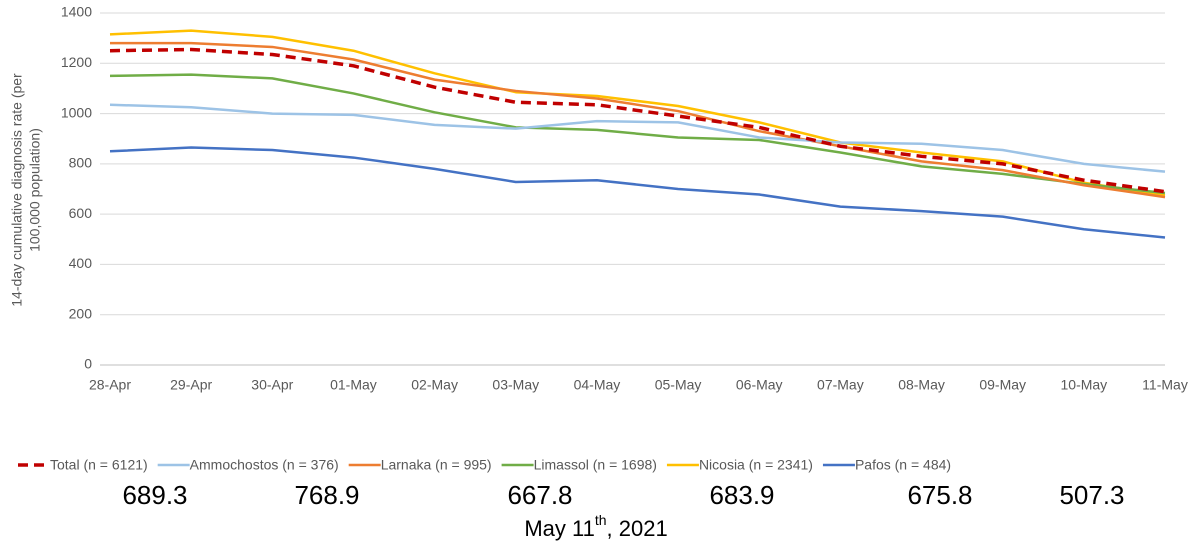  I want to click on legend-label: Limassol (n = 1698), so click(595, 465).